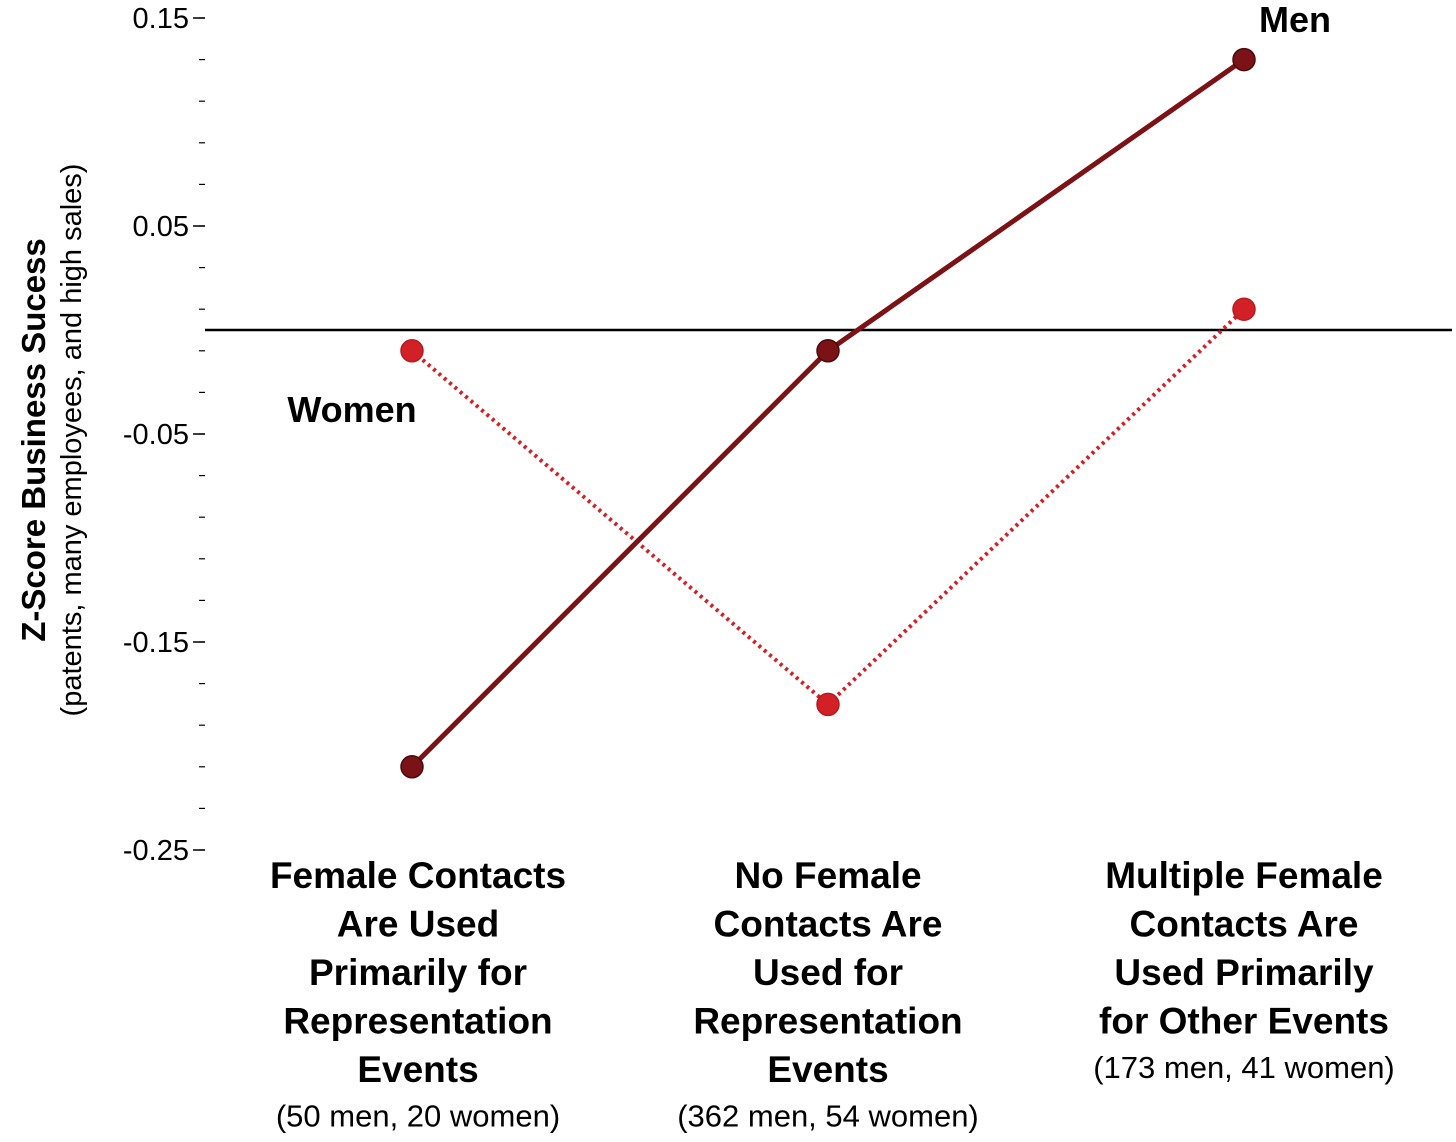 The width and height of the screenshot is (1456, 1142). What do you see at coordinates (156, 435) in the screenshot?
I see `y-tick-label: -0.05` at bounding box center [156, 435].